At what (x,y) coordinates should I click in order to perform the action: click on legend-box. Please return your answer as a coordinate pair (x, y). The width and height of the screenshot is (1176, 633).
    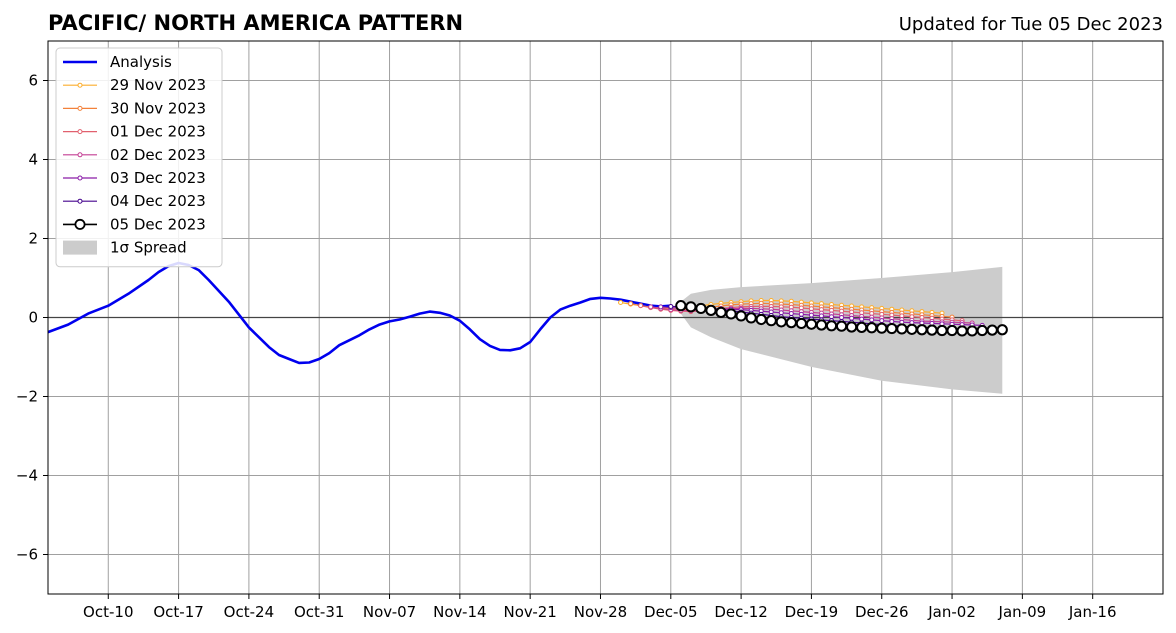
    Looking at the image, I should click on (139, 157).